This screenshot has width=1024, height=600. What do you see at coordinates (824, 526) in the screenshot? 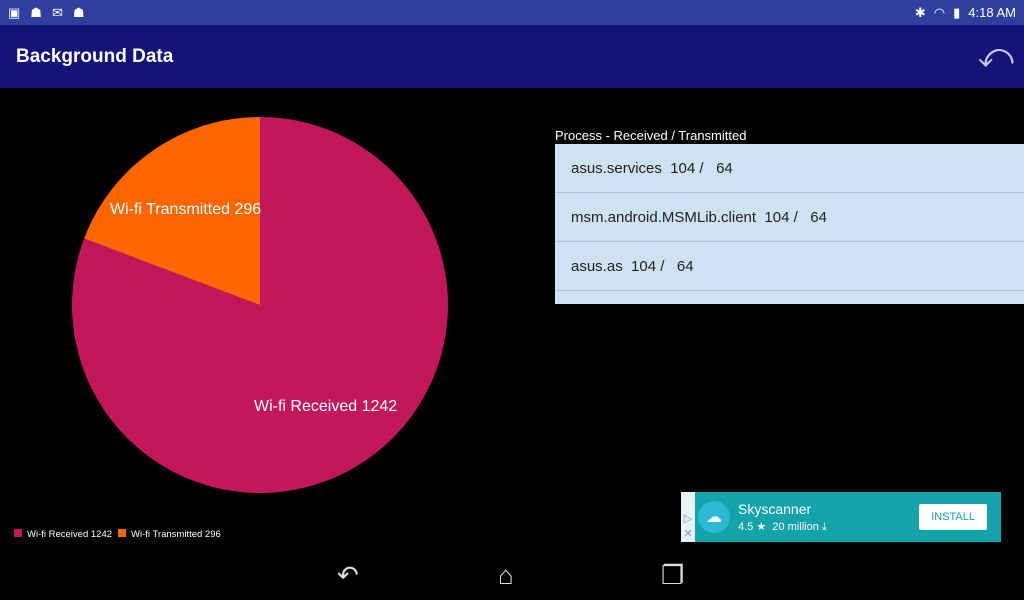
I see `download-icon: ⤓` at bounding box center [824, 526].